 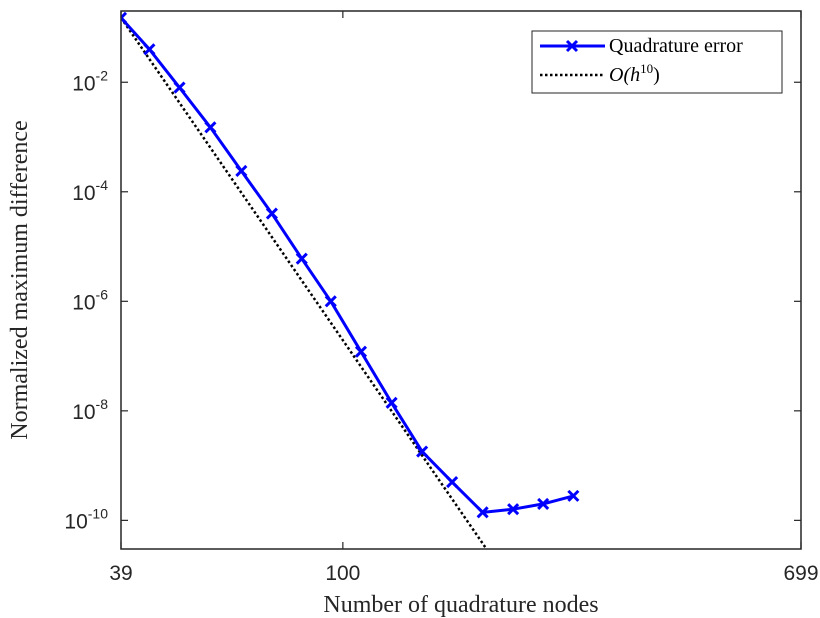 I want to click on y-tick-label--10: 10⁻¹⁰, so click(x=86, y=519).